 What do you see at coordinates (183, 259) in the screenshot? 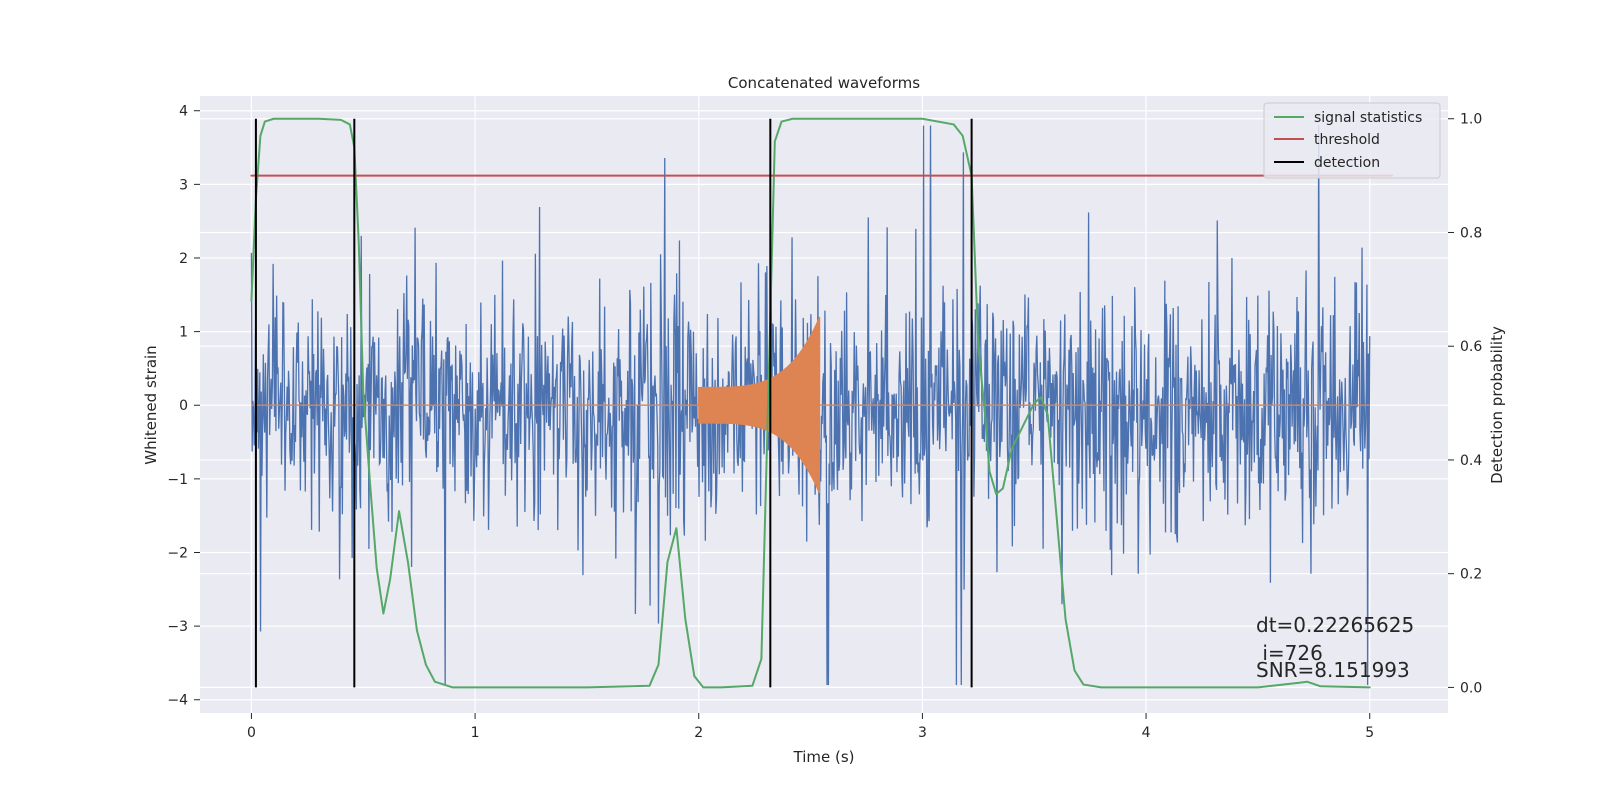
I see `y-tick-label: 2` at bounding box center [183, 259].